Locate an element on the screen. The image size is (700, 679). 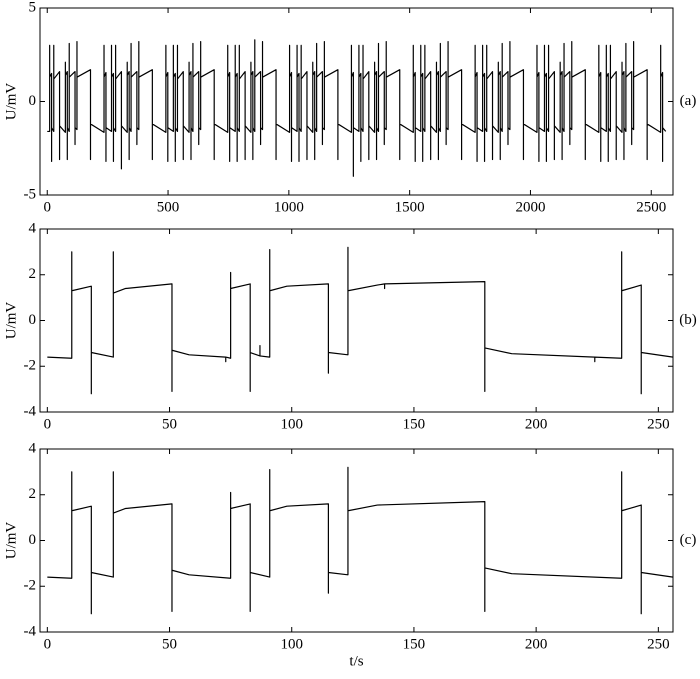
y-tick-label: 5 is located at coordinates (33, 7).